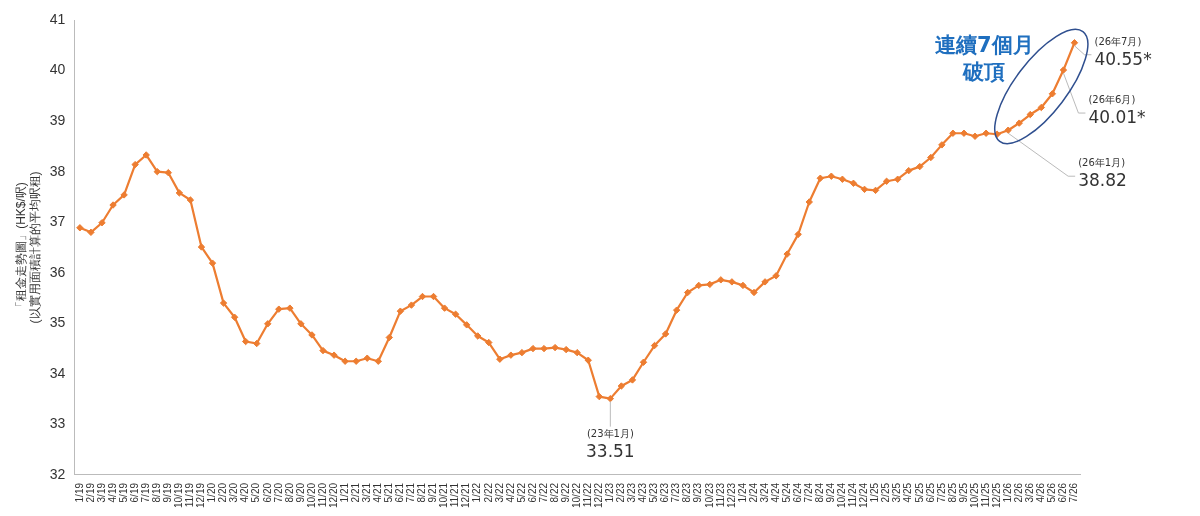 The height and width of the screenshot is (516, 1200). What do you see at coordinates (134, 492) in the screenshot?
I see `x-tick-label: 6/19` at bounding box center [134, 492].